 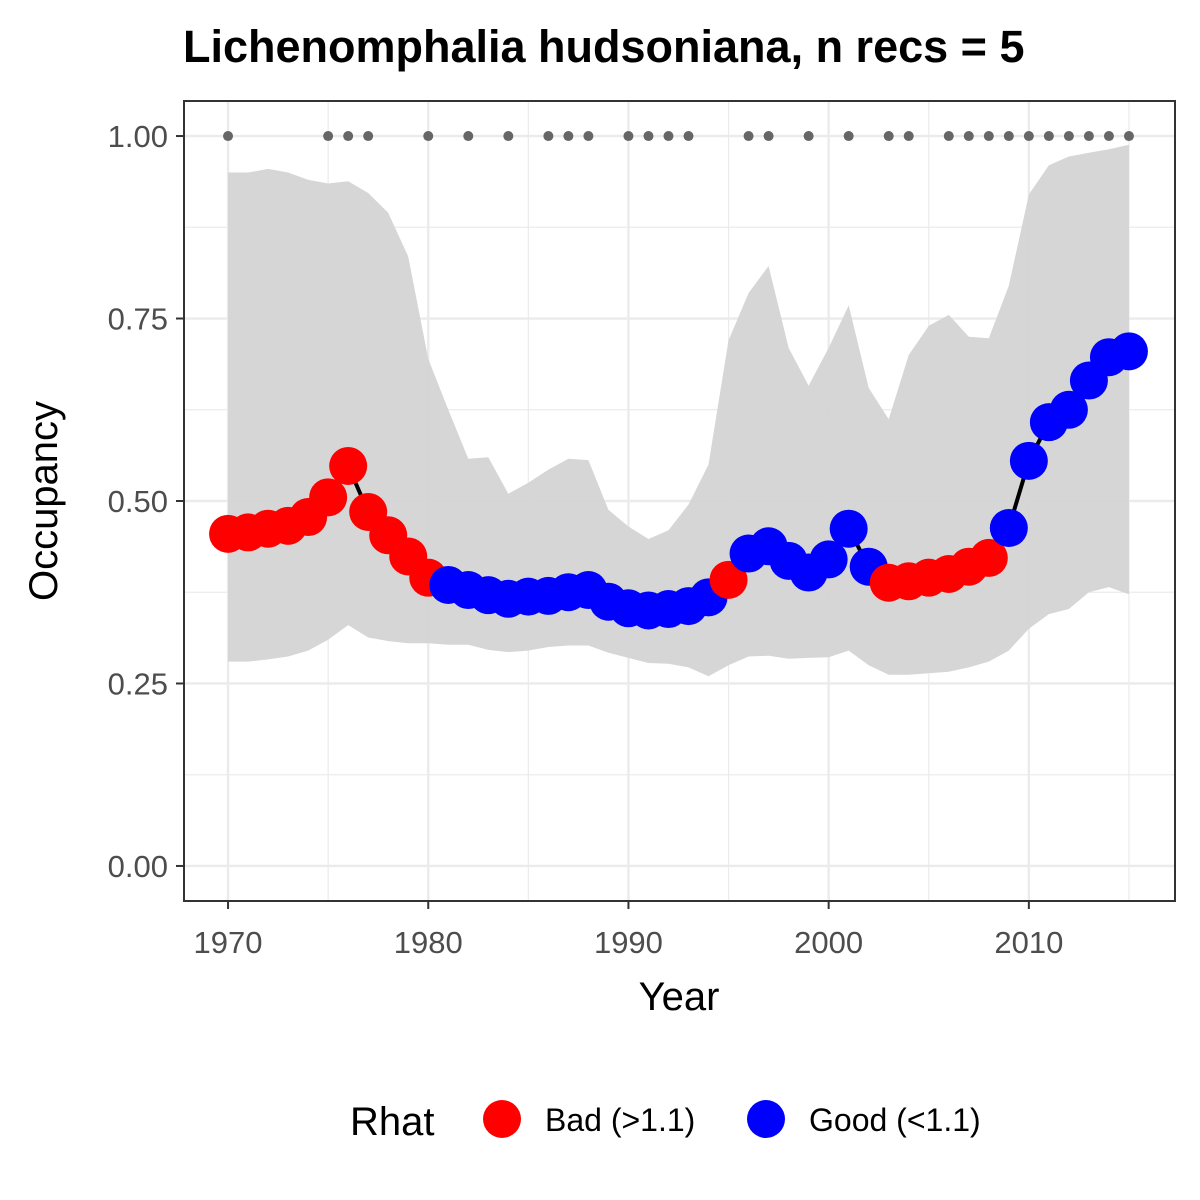 I want to click on legend-label-good: Good (<1.1), so click(x=895, y=1120).